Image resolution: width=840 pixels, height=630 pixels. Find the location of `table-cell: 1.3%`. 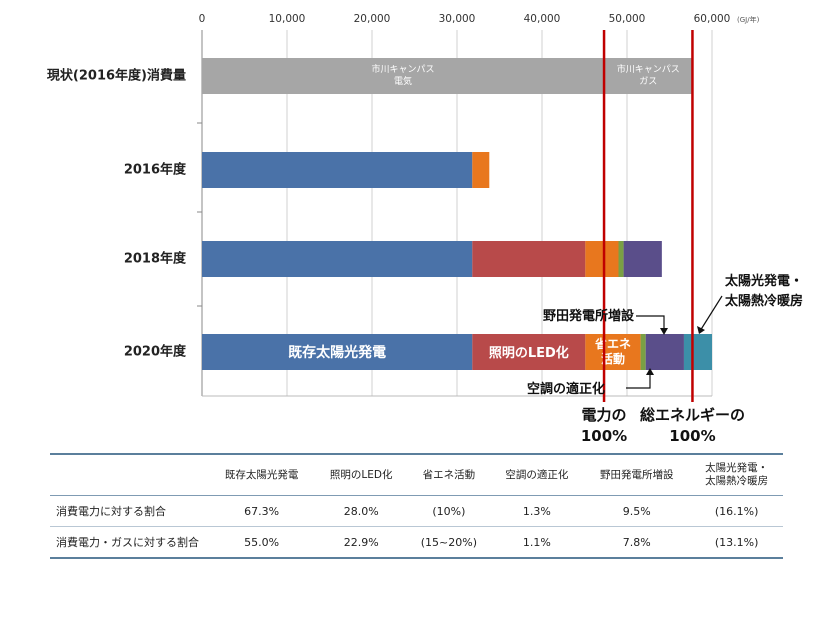

table-cell: 1.3% is located at coordinates (536, 511).